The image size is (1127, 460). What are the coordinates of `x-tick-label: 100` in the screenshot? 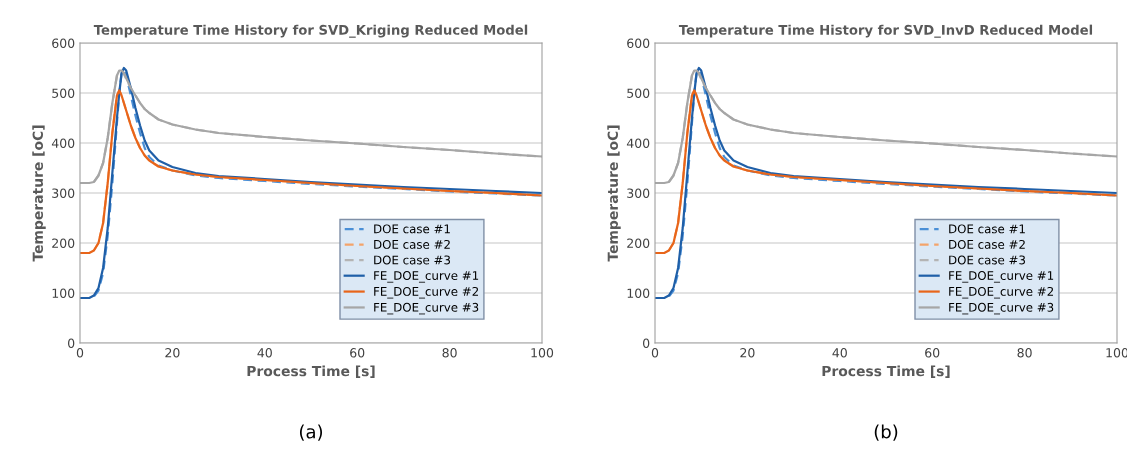 It's located at (542, 353).